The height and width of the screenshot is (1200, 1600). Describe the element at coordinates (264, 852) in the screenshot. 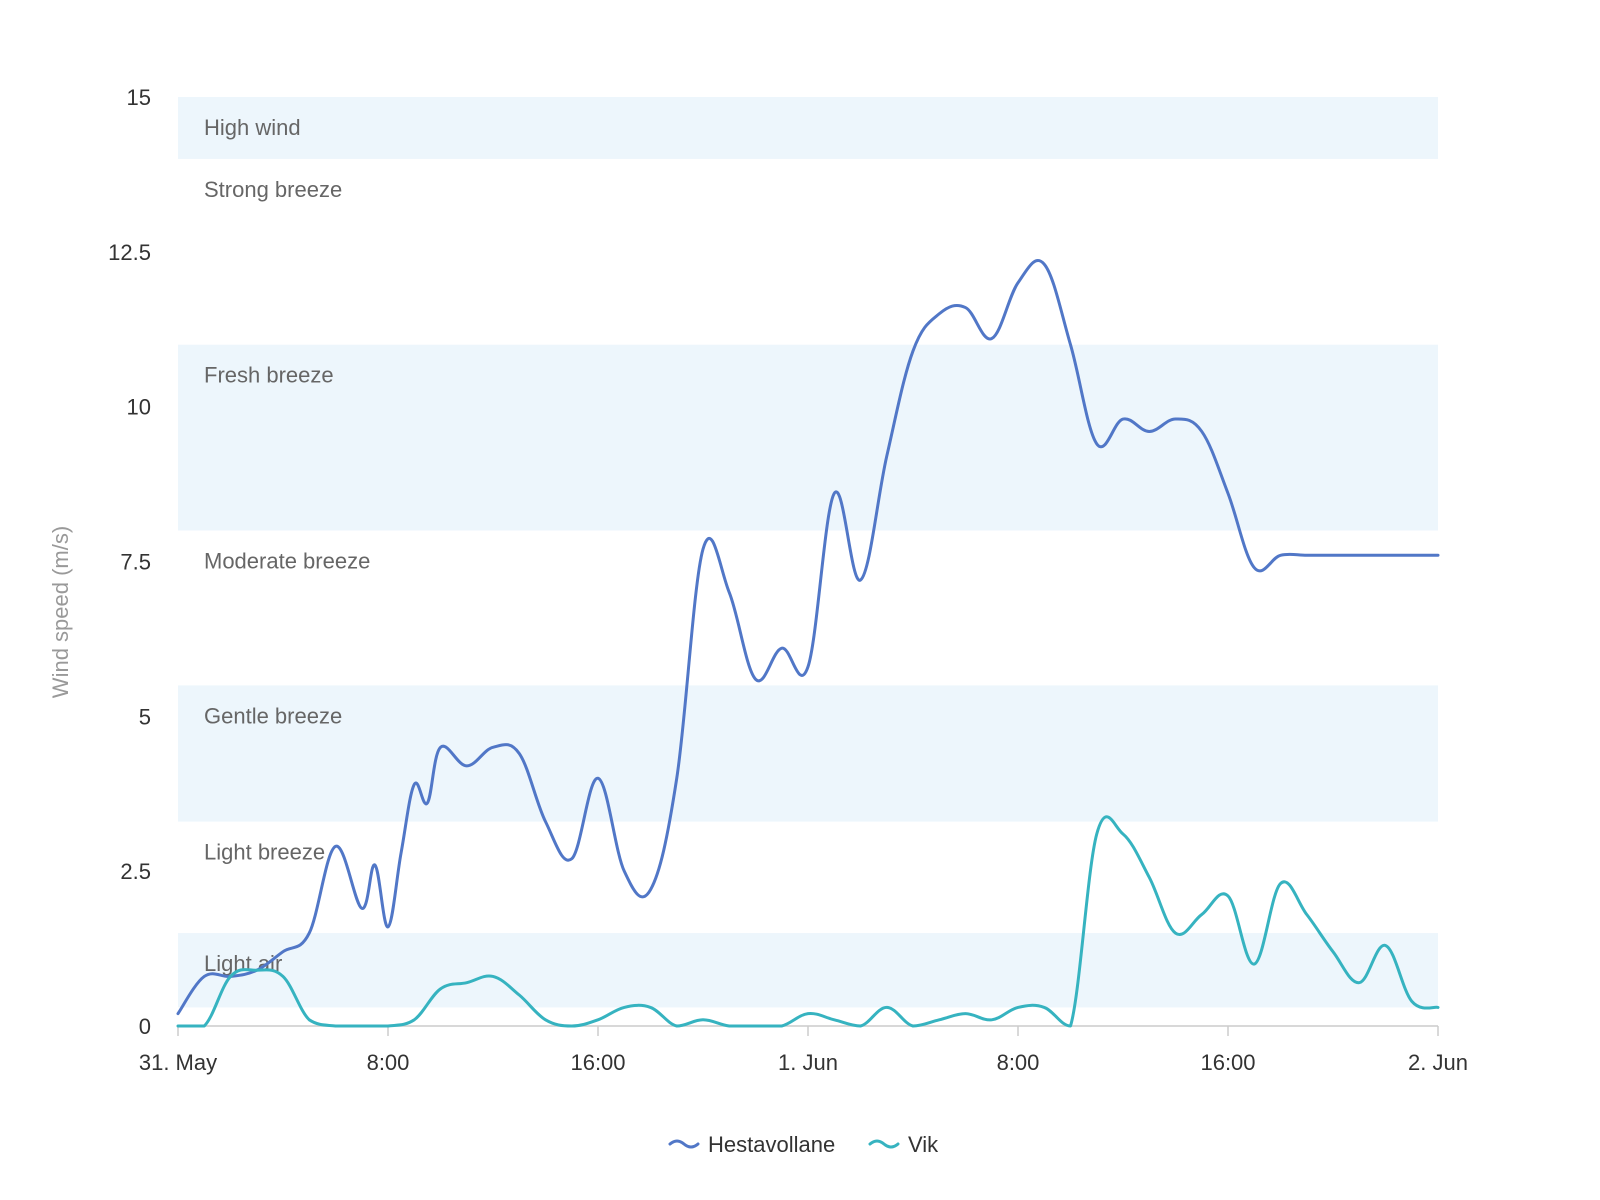

I see `plot-band-label: Light breeze` at that location.